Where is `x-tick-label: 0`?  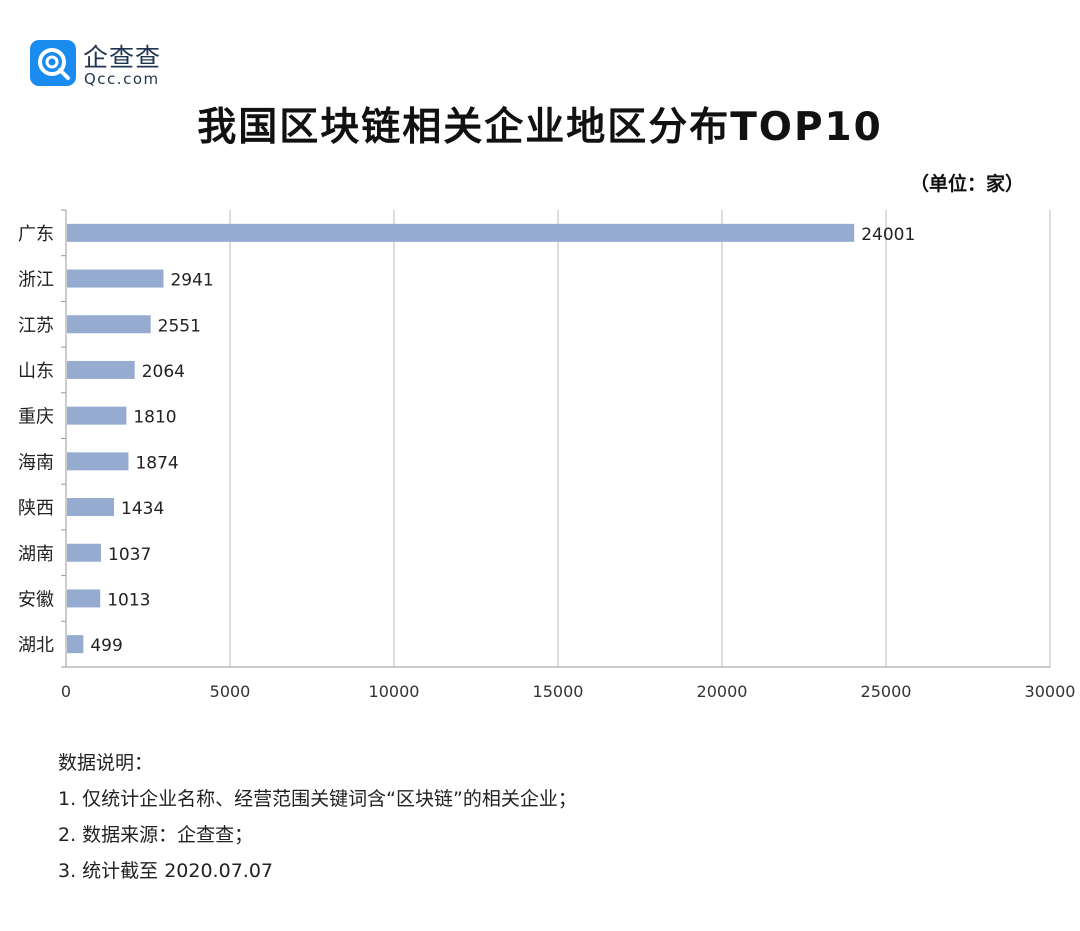 x-tick-label: 0 is located at coordinates (66, 691).